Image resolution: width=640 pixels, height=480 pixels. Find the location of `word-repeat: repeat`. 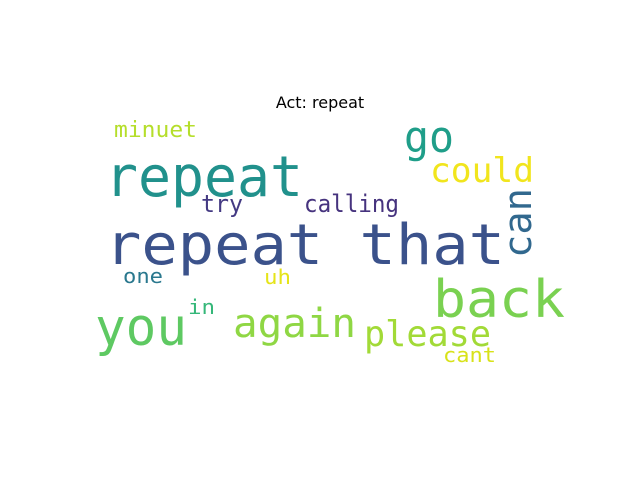

word-repeat: repeat is located at coordinates (204, 177).